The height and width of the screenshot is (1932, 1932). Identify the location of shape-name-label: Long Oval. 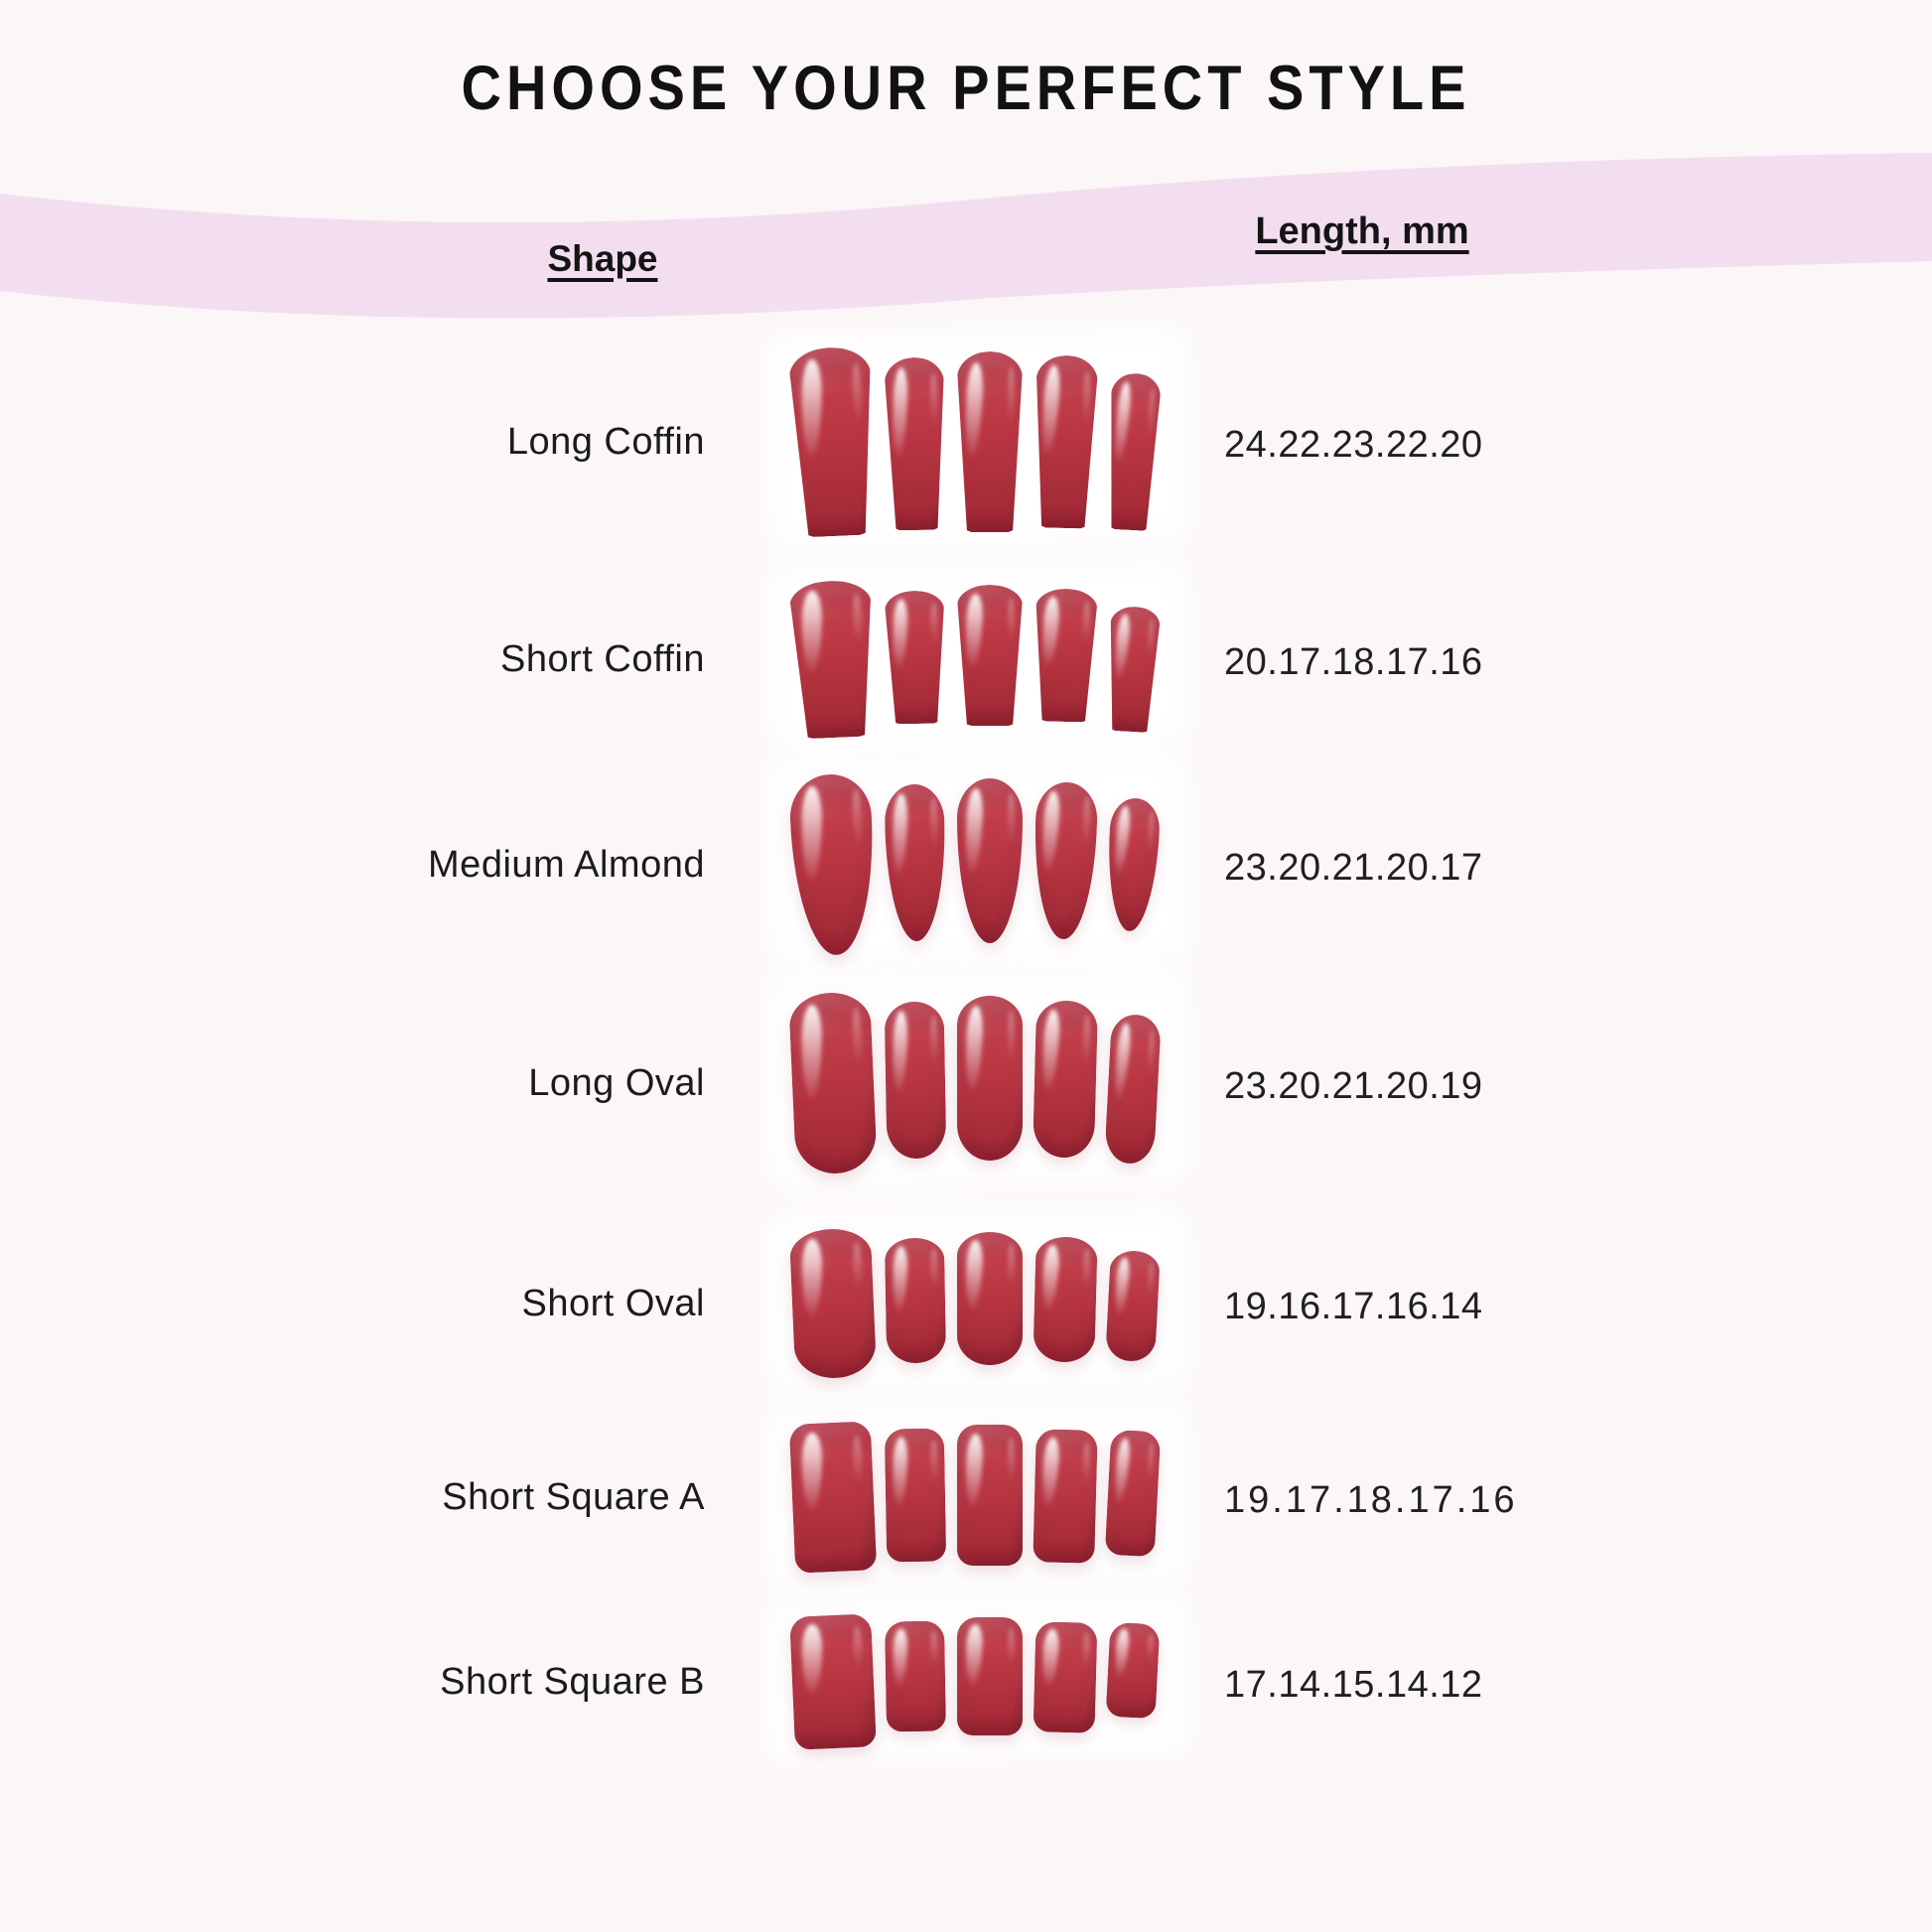
(617, 1082).